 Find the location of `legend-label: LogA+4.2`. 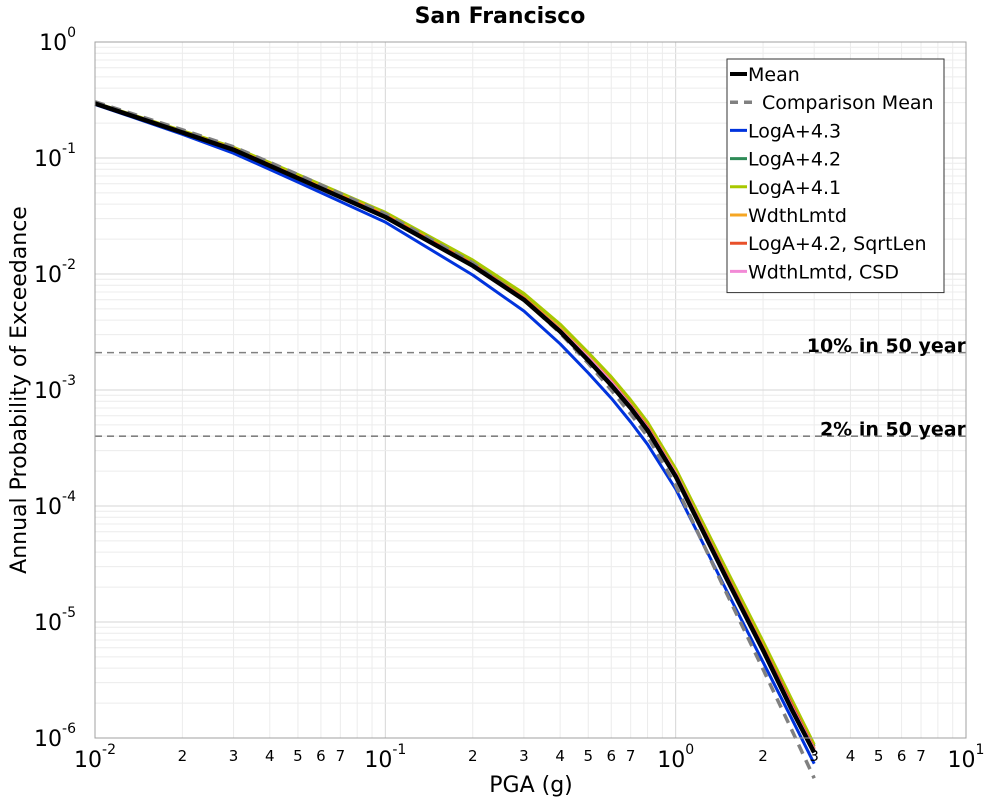

legend-label: LogA+4.2 is located at coordinates (794, 160).